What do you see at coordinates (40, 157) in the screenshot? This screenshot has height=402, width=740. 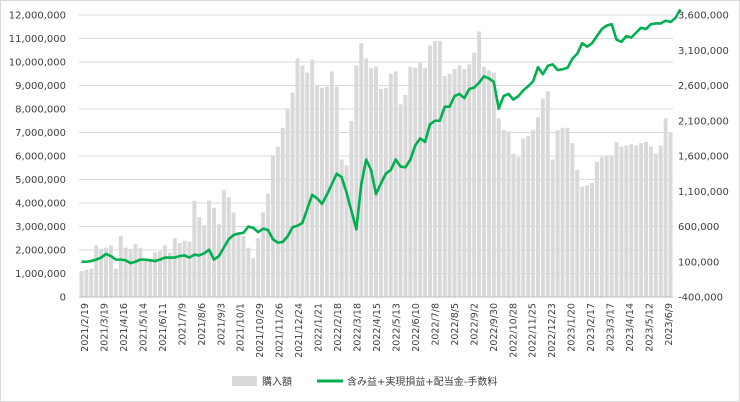 I see `left-tick-label: 6,000,000` at bounding box center [40, 157].